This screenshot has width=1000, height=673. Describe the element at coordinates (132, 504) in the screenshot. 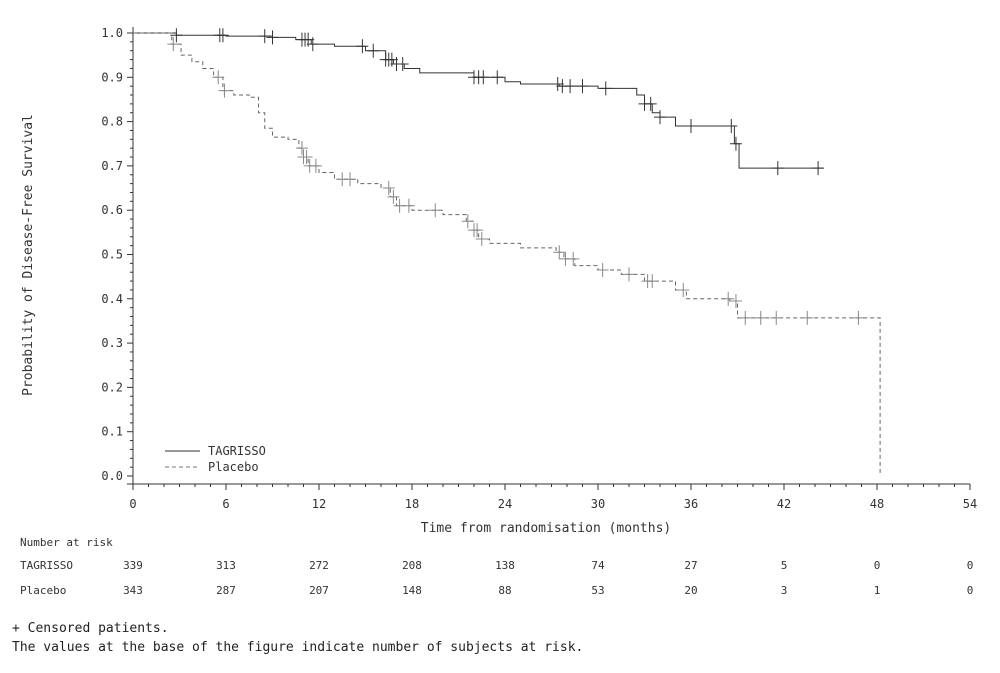

I see `x-tick-label: 0` at that location.